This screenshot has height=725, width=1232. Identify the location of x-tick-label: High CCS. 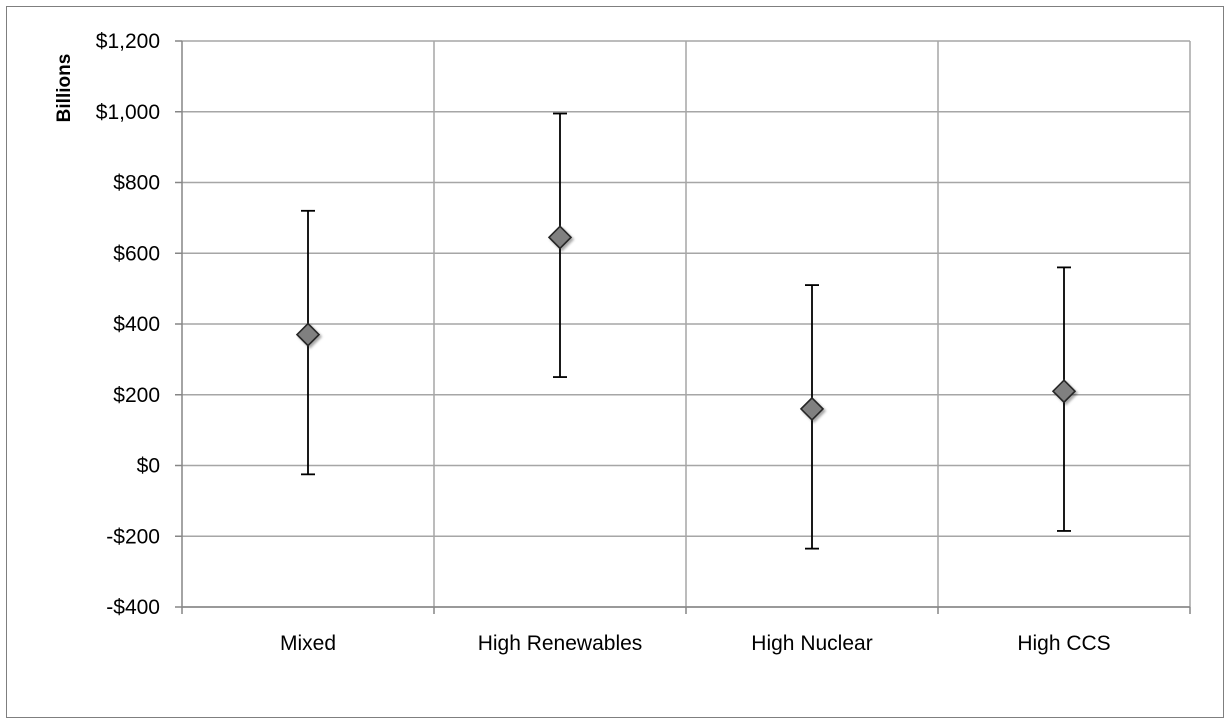
(1063, 643).